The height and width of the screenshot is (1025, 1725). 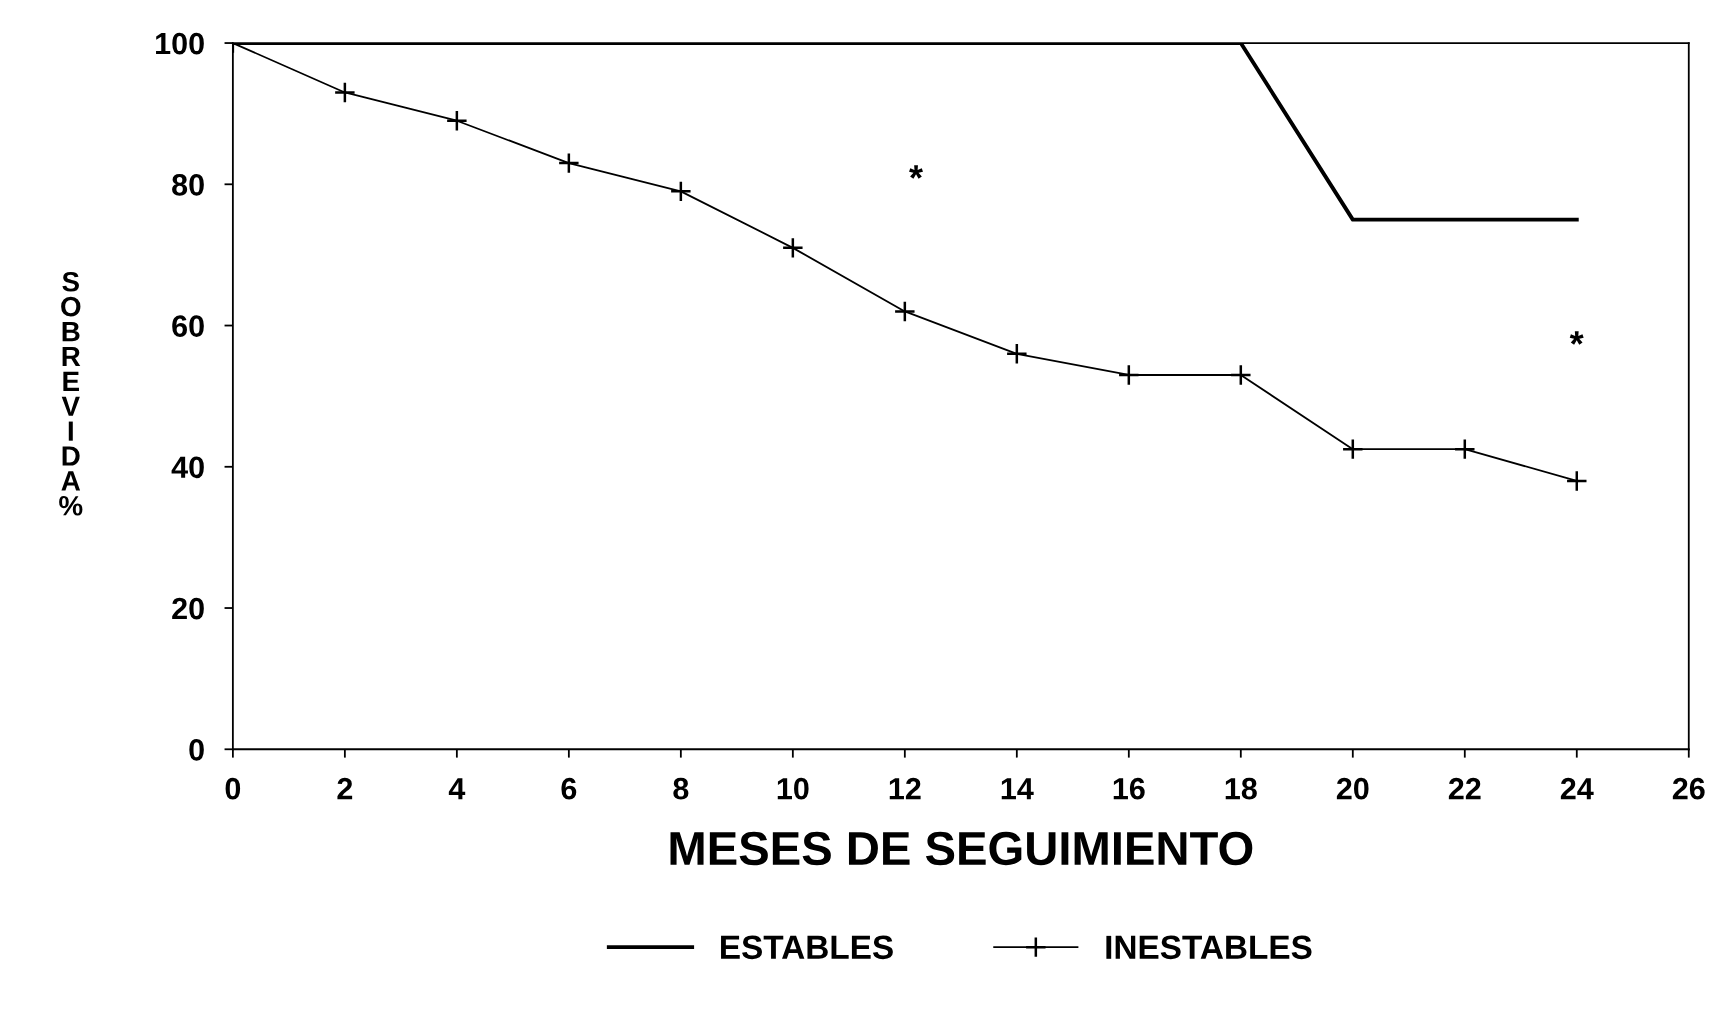 I want to click on y-tick-label: 40, so click(x=187, y=467).